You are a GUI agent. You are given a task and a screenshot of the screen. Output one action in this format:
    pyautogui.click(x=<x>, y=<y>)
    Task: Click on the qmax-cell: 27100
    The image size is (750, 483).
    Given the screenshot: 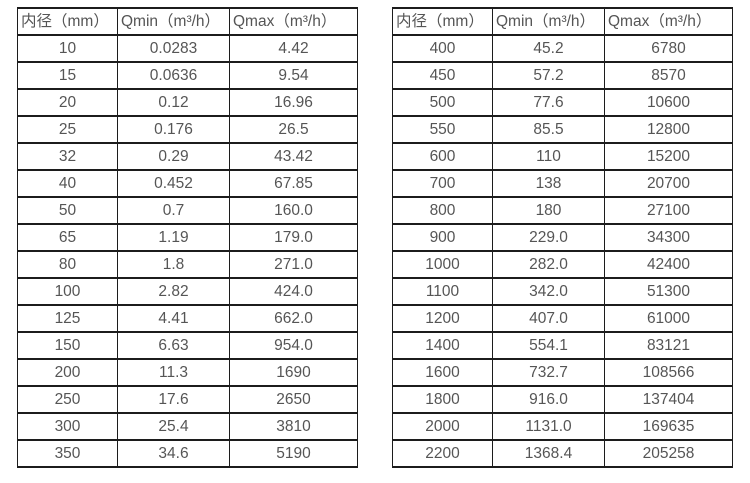 What is the action you would take?
    pyautogui.click(x=668, y=210)
    